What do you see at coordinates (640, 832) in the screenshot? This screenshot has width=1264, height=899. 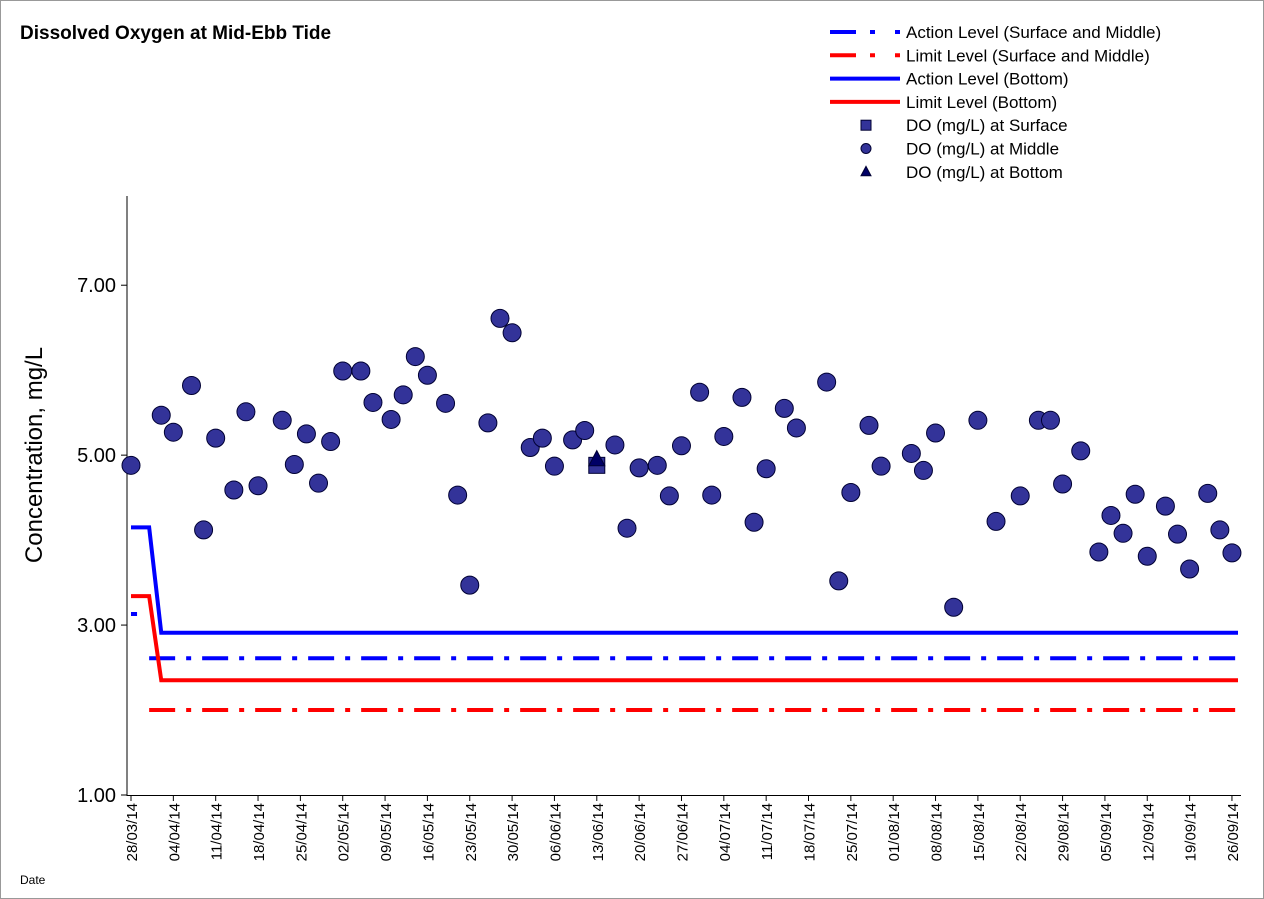 I see `x-tick-label: 20/06/14` at bounding box center [640, 832].